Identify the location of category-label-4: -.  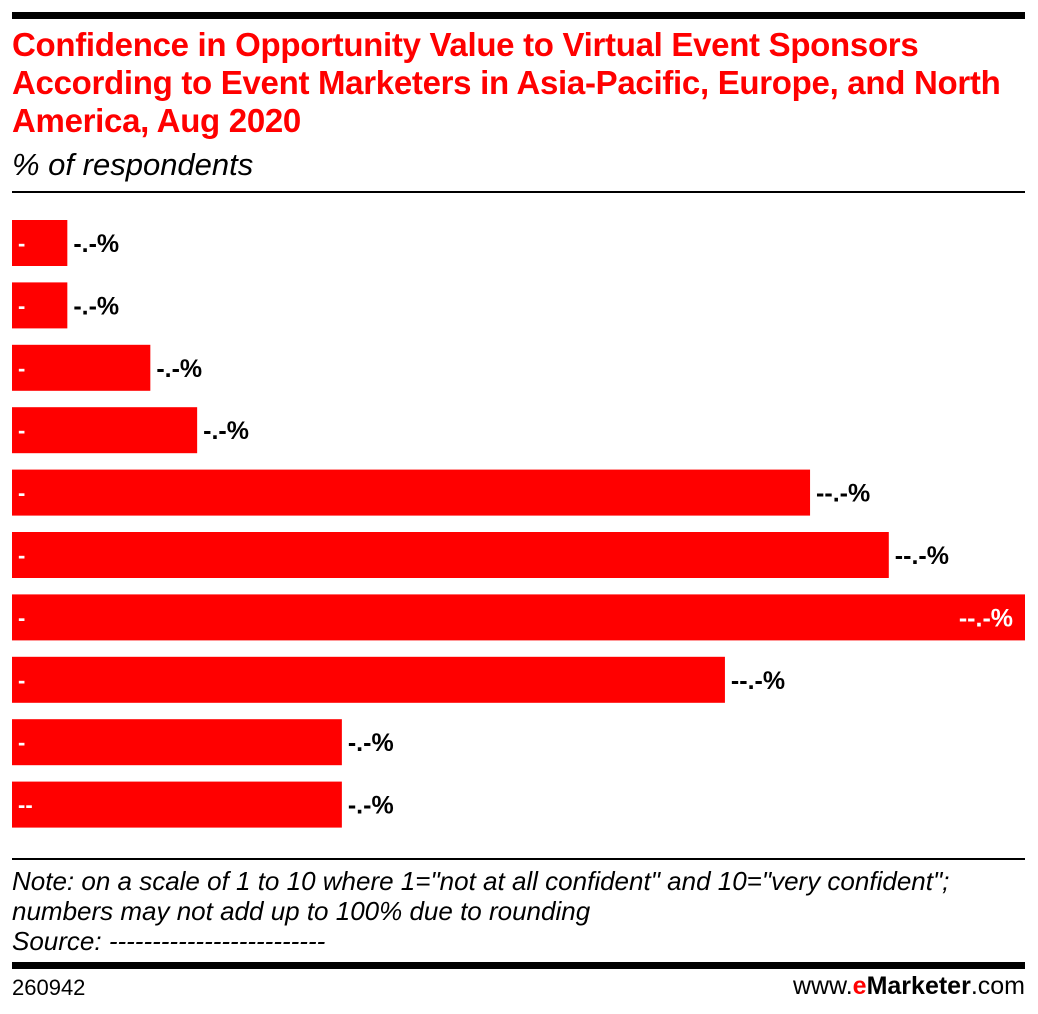
(21, 430).